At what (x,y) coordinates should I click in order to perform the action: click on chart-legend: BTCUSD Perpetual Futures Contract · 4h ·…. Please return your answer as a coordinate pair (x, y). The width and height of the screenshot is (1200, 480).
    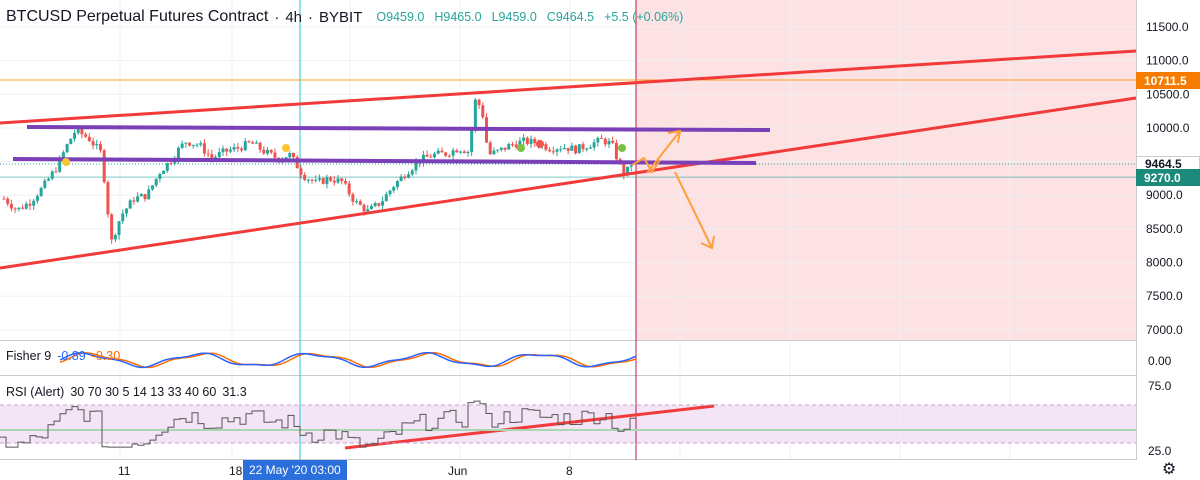
    Looking at the image, I should click on (344, 17).